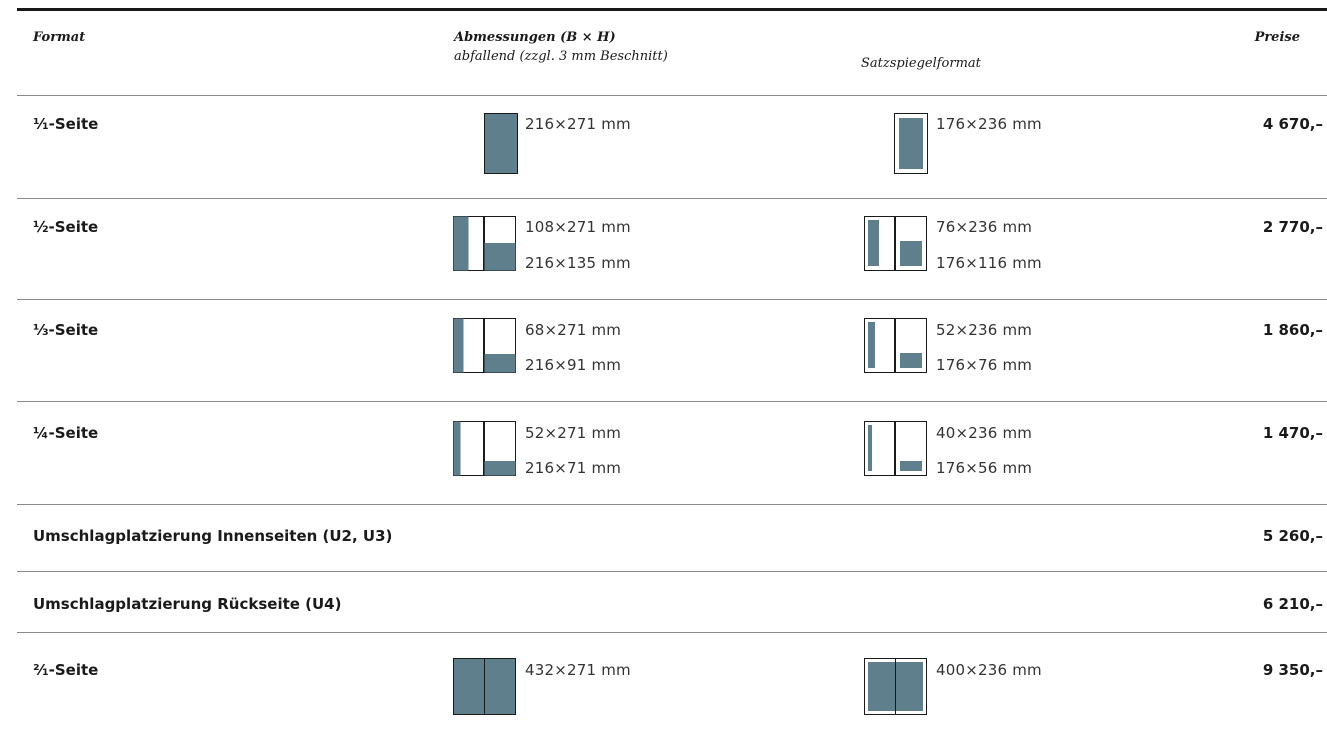 The height and width of the screenshot is (731, 1327). Describe the element at coordinates (989, 670) in the screenshot. I see `type-area-dim: 400×236 mm` at that location.